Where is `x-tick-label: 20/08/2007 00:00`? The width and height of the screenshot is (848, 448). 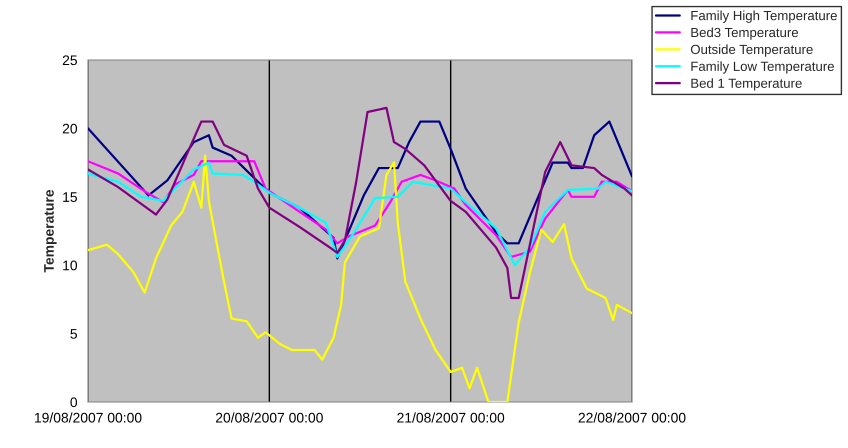 x-tick-label: 20/08/2007 00:00 is located at coordinates (269, 417).